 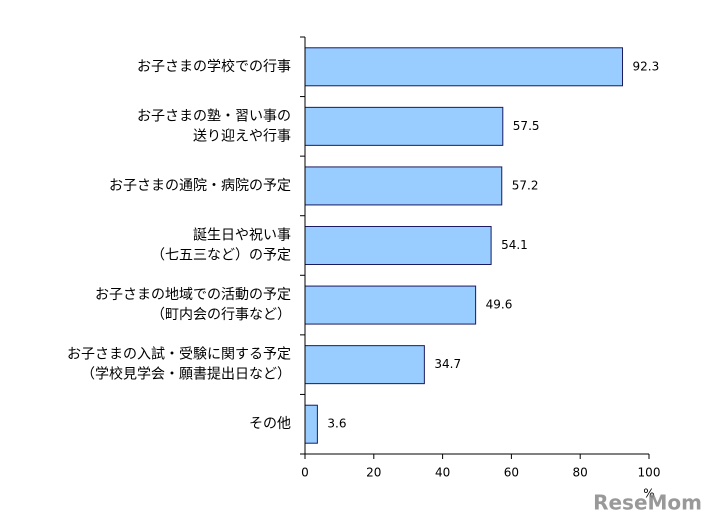 I want to click on category-label: お子さまの学校での行事, so click(x=214, y=66).